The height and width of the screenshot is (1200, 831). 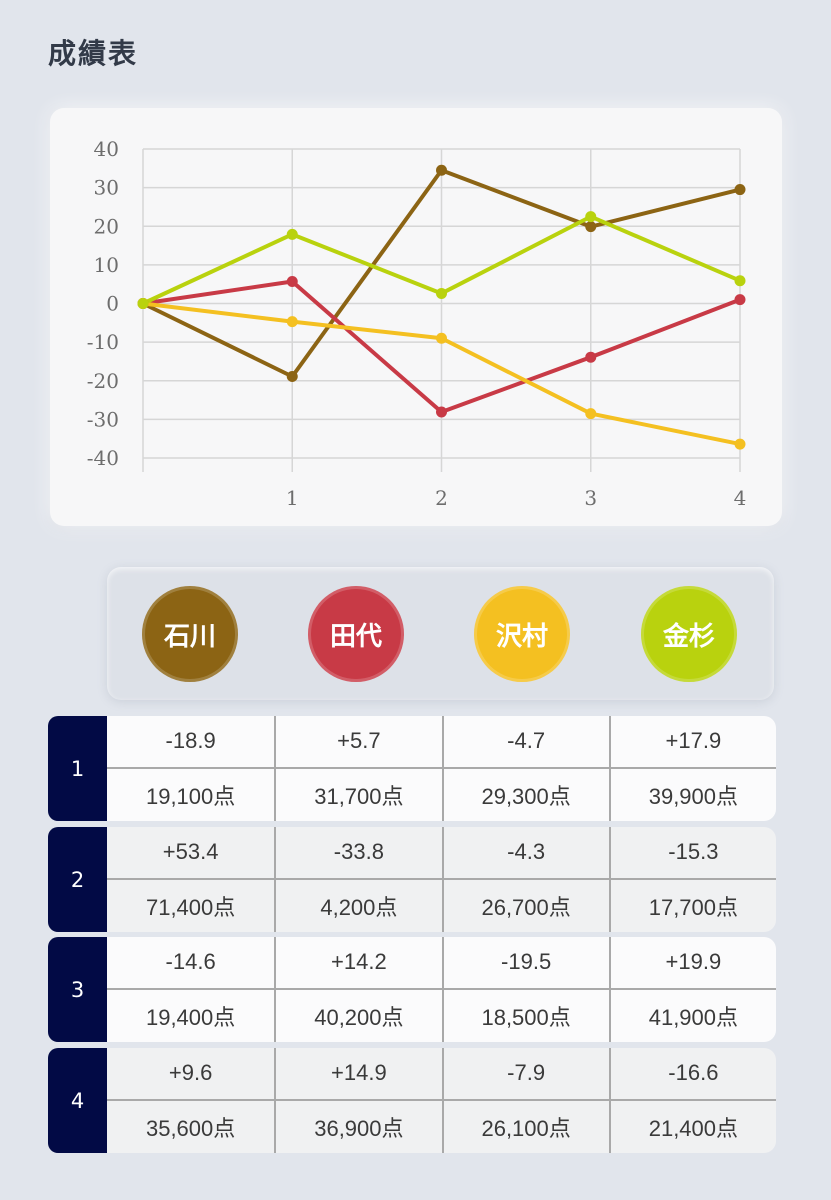 I want to click on total-points-cell: 26,100点, so click(x=525, y=1126).